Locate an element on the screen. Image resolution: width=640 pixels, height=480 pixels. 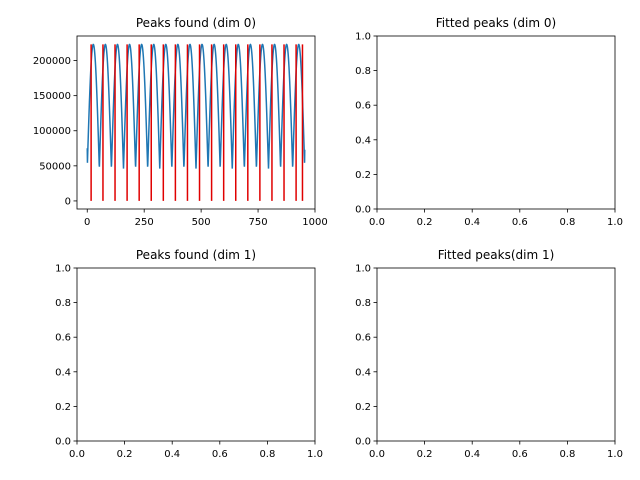
subplot-title: Fitted peaks (dim 0) is located at coordinates (496, 23).